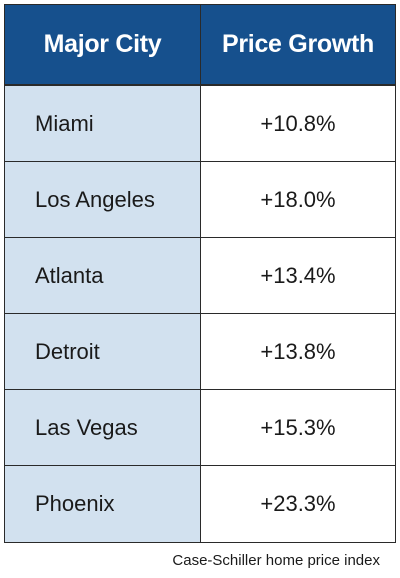  Describe the element at coordinates (298, 427) in the screenshot. I see `price-growth-cell: +15.3%` at that location.